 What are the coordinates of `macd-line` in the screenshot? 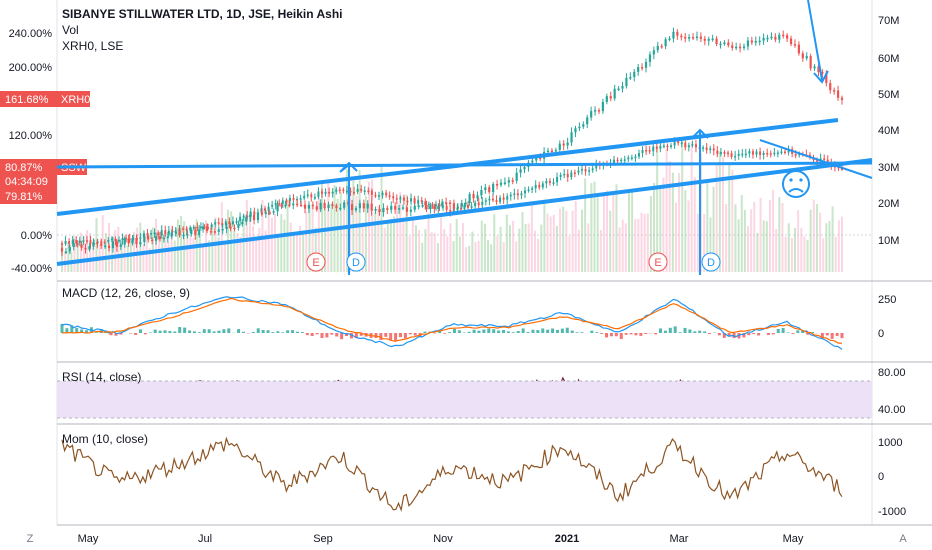 It's located at (452, 323).